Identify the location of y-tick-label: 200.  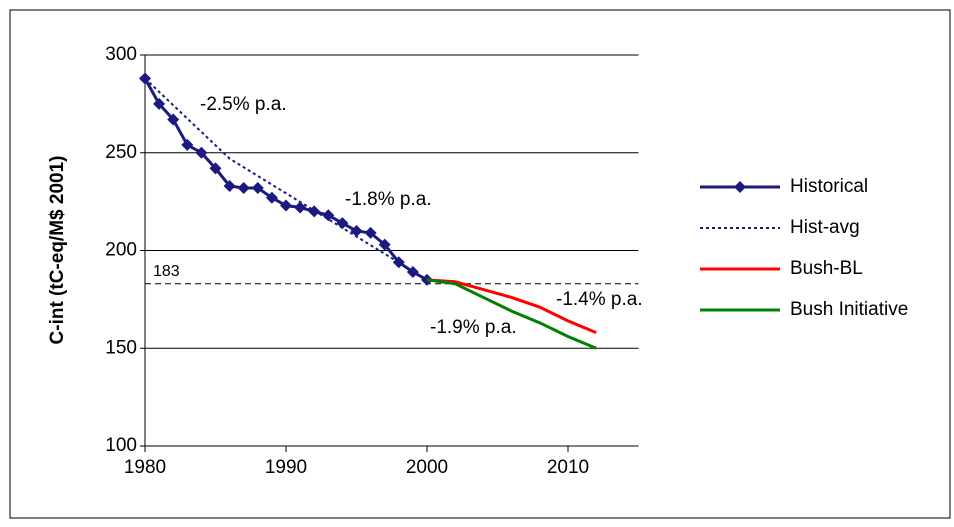
(121, 250).